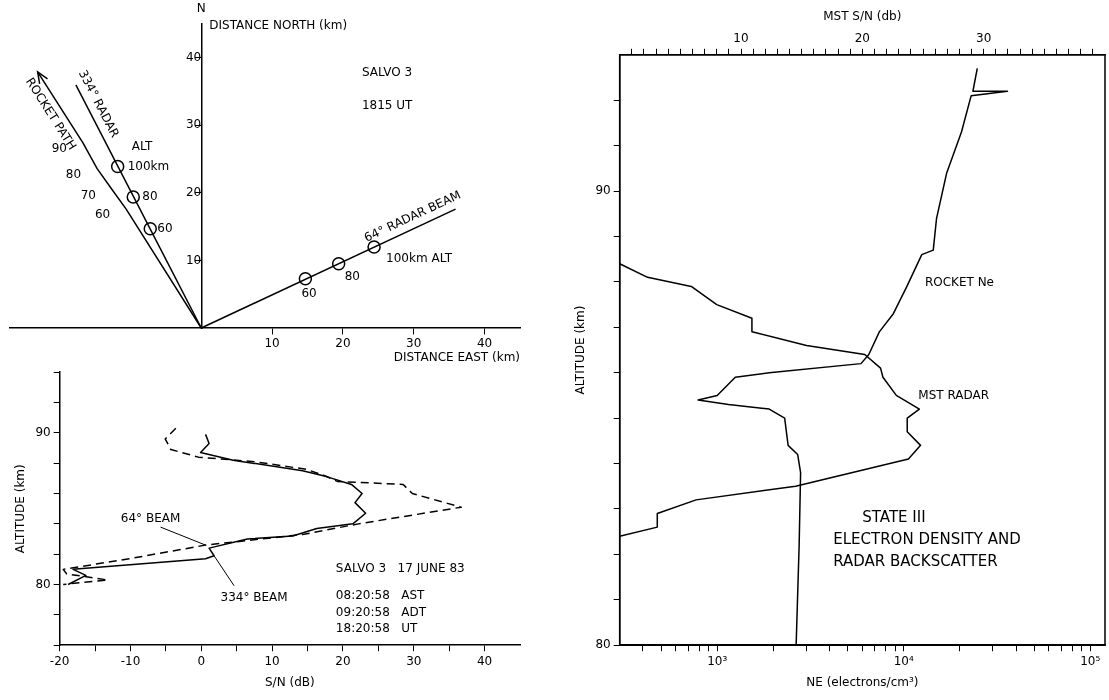 This screenshot has height=700, width=1109. I want to click on annotation: ELECTRON DENSITY AND, so click(927, 539).